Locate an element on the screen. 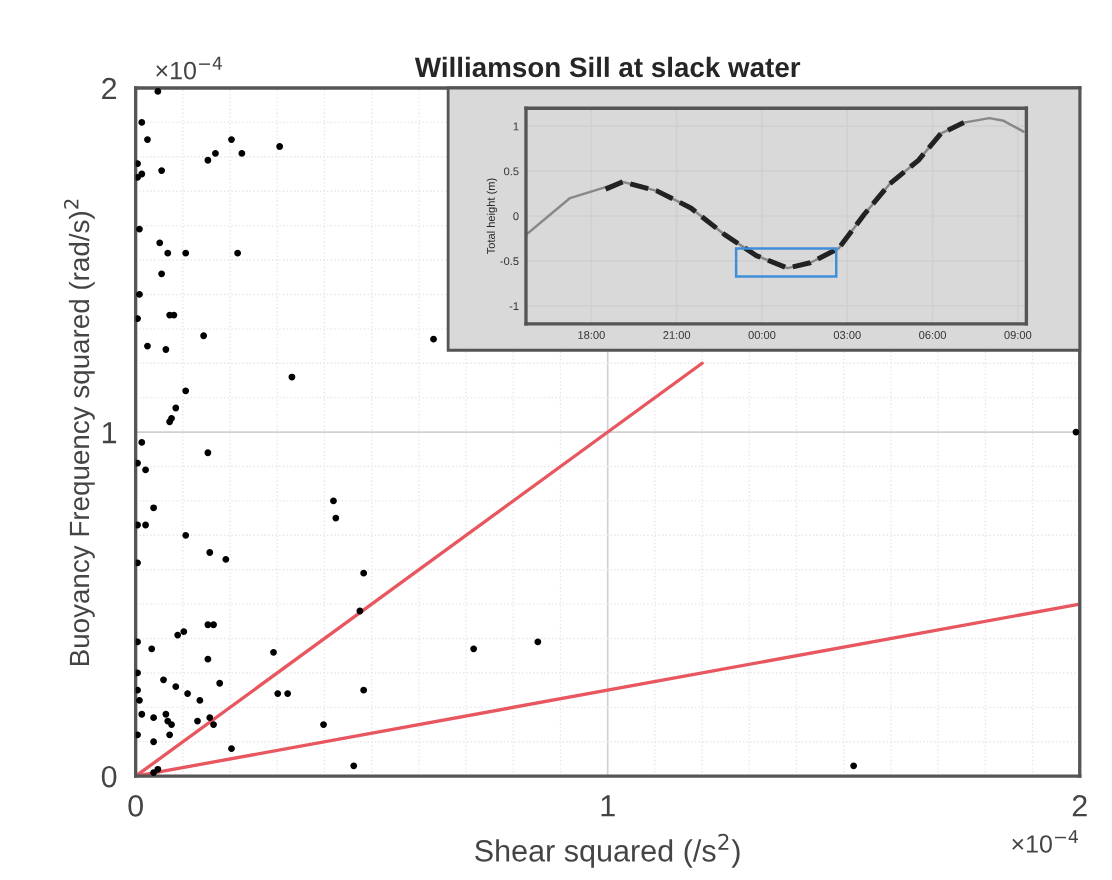 The height and width of the screenshot is (880, 1112). x-tick-label: 2 is located at coordinates (1079, 806).